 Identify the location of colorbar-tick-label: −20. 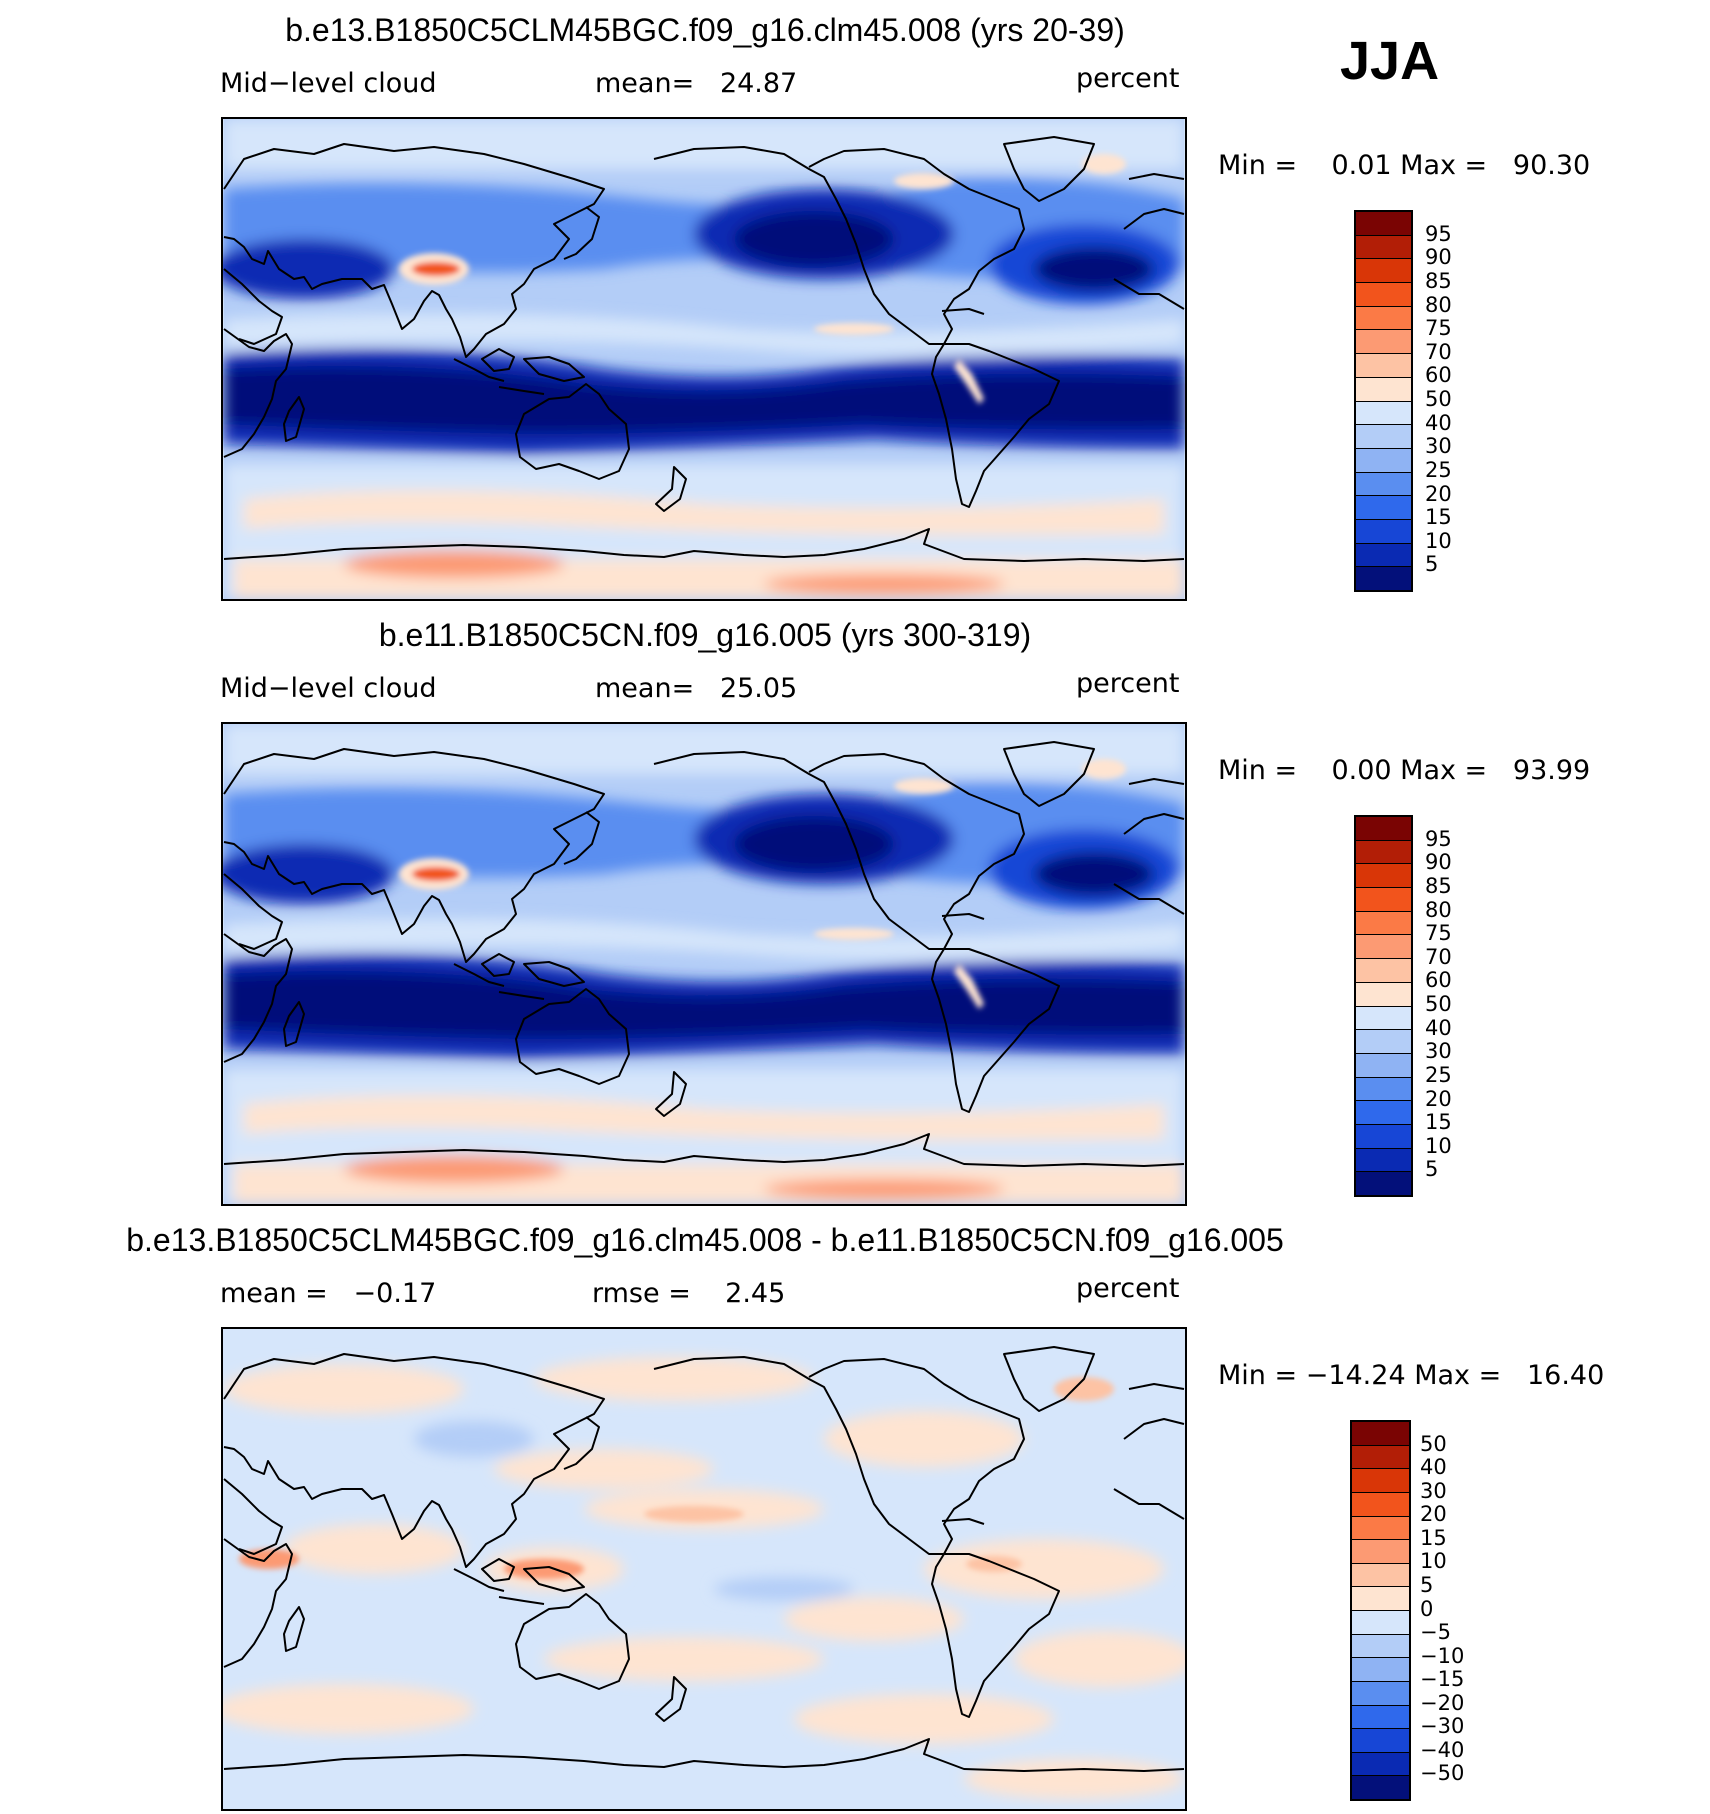
(1442, 1702).